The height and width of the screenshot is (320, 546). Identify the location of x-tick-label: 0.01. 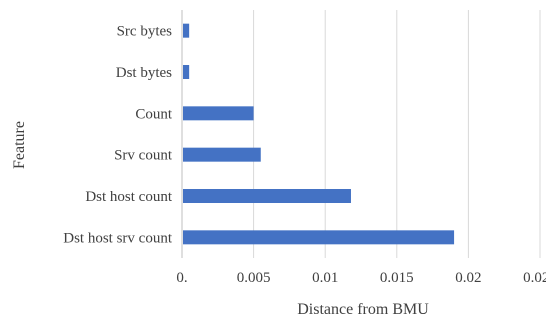
(325, 278).